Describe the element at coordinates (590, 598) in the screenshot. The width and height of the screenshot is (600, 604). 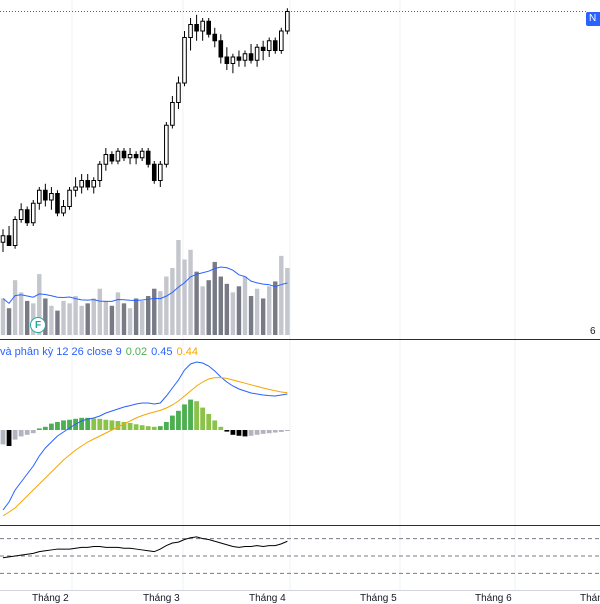
I see `time-label: Tháng 7` at that location.